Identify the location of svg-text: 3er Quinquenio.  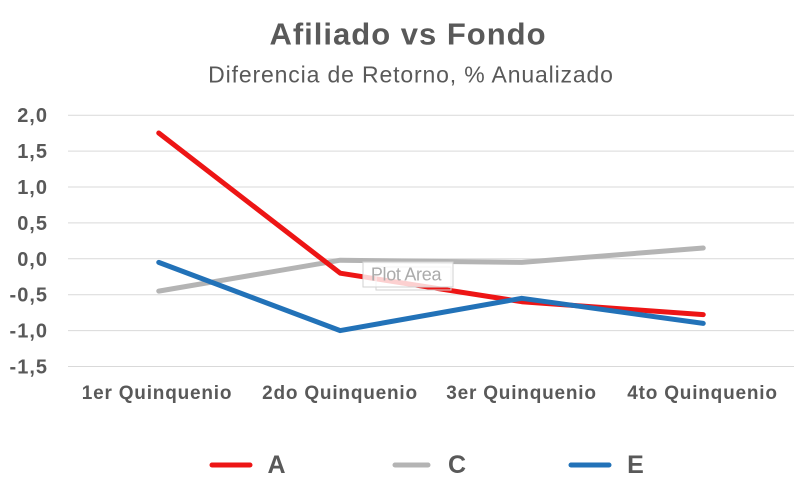
(521, 393).